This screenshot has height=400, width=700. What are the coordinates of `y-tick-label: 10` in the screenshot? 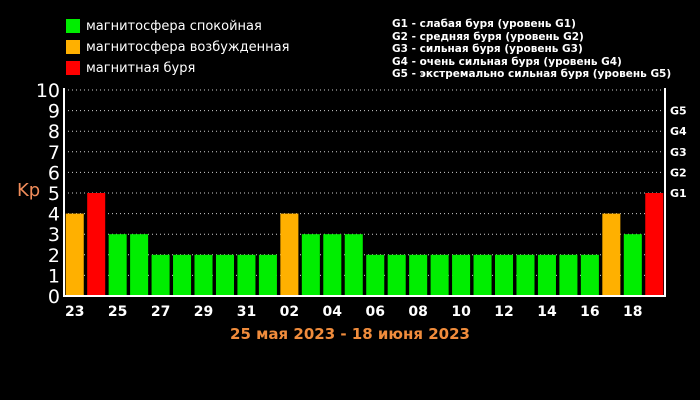 It's located at (48, 91).